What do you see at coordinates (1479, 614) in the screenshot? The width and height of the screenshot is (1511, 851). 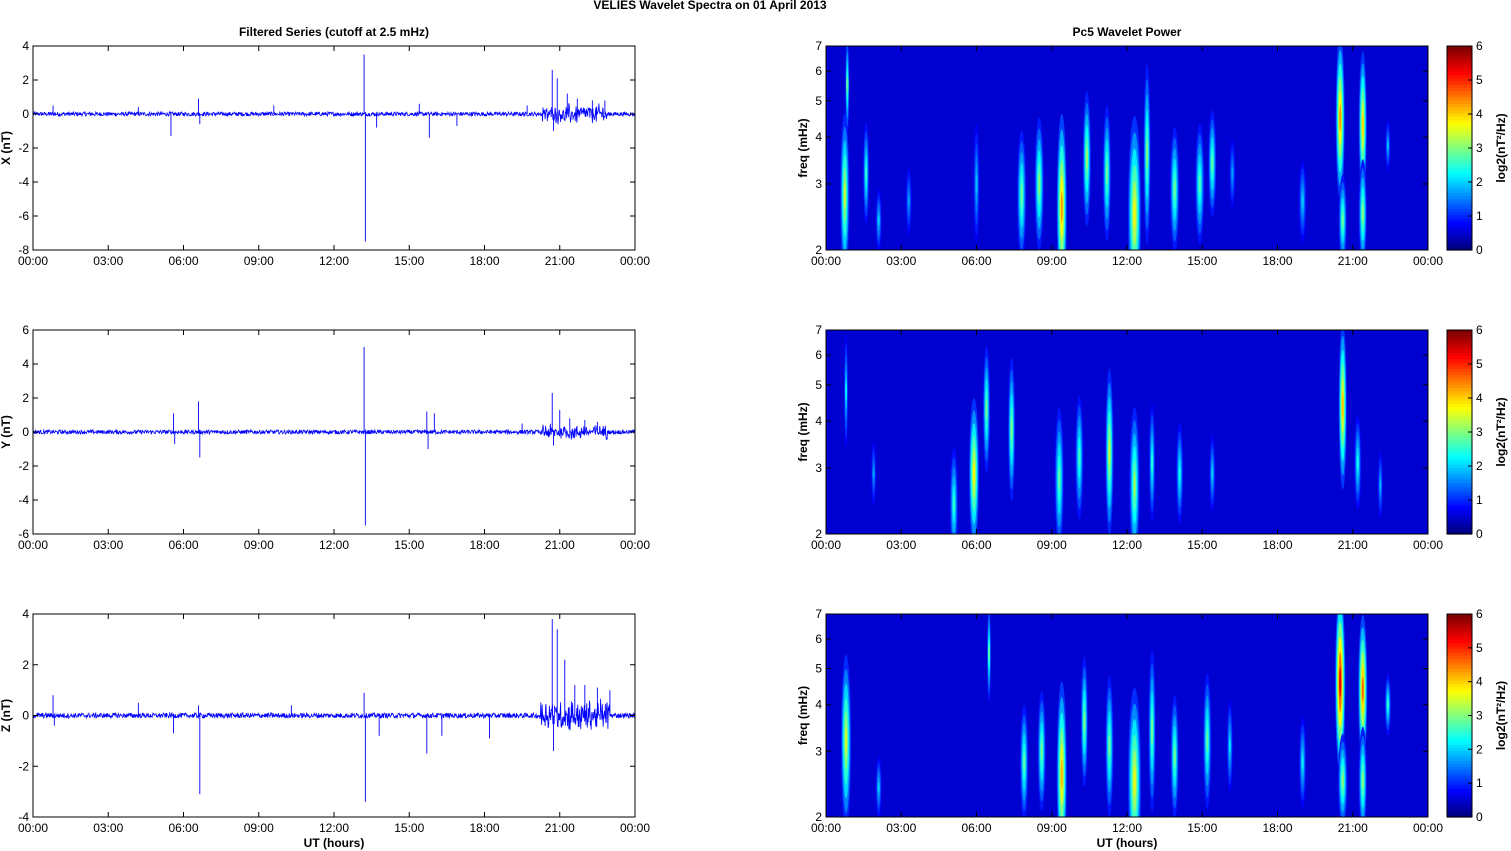 I see `colorbar-tick-label: 6` at bounding box center [1479, 614].